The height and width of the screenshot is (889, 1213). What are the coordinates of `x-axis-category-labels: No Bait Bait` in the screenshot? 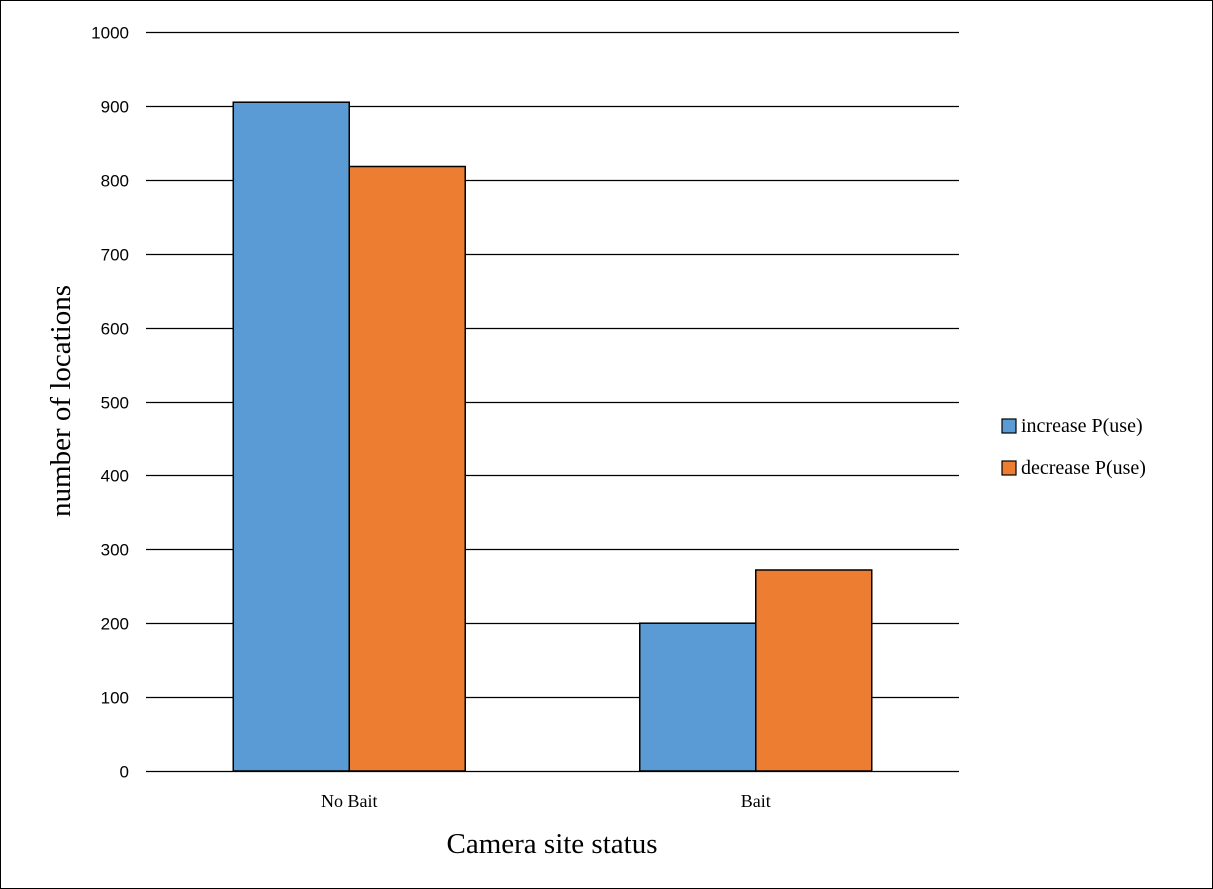 It's located at (546, 801).